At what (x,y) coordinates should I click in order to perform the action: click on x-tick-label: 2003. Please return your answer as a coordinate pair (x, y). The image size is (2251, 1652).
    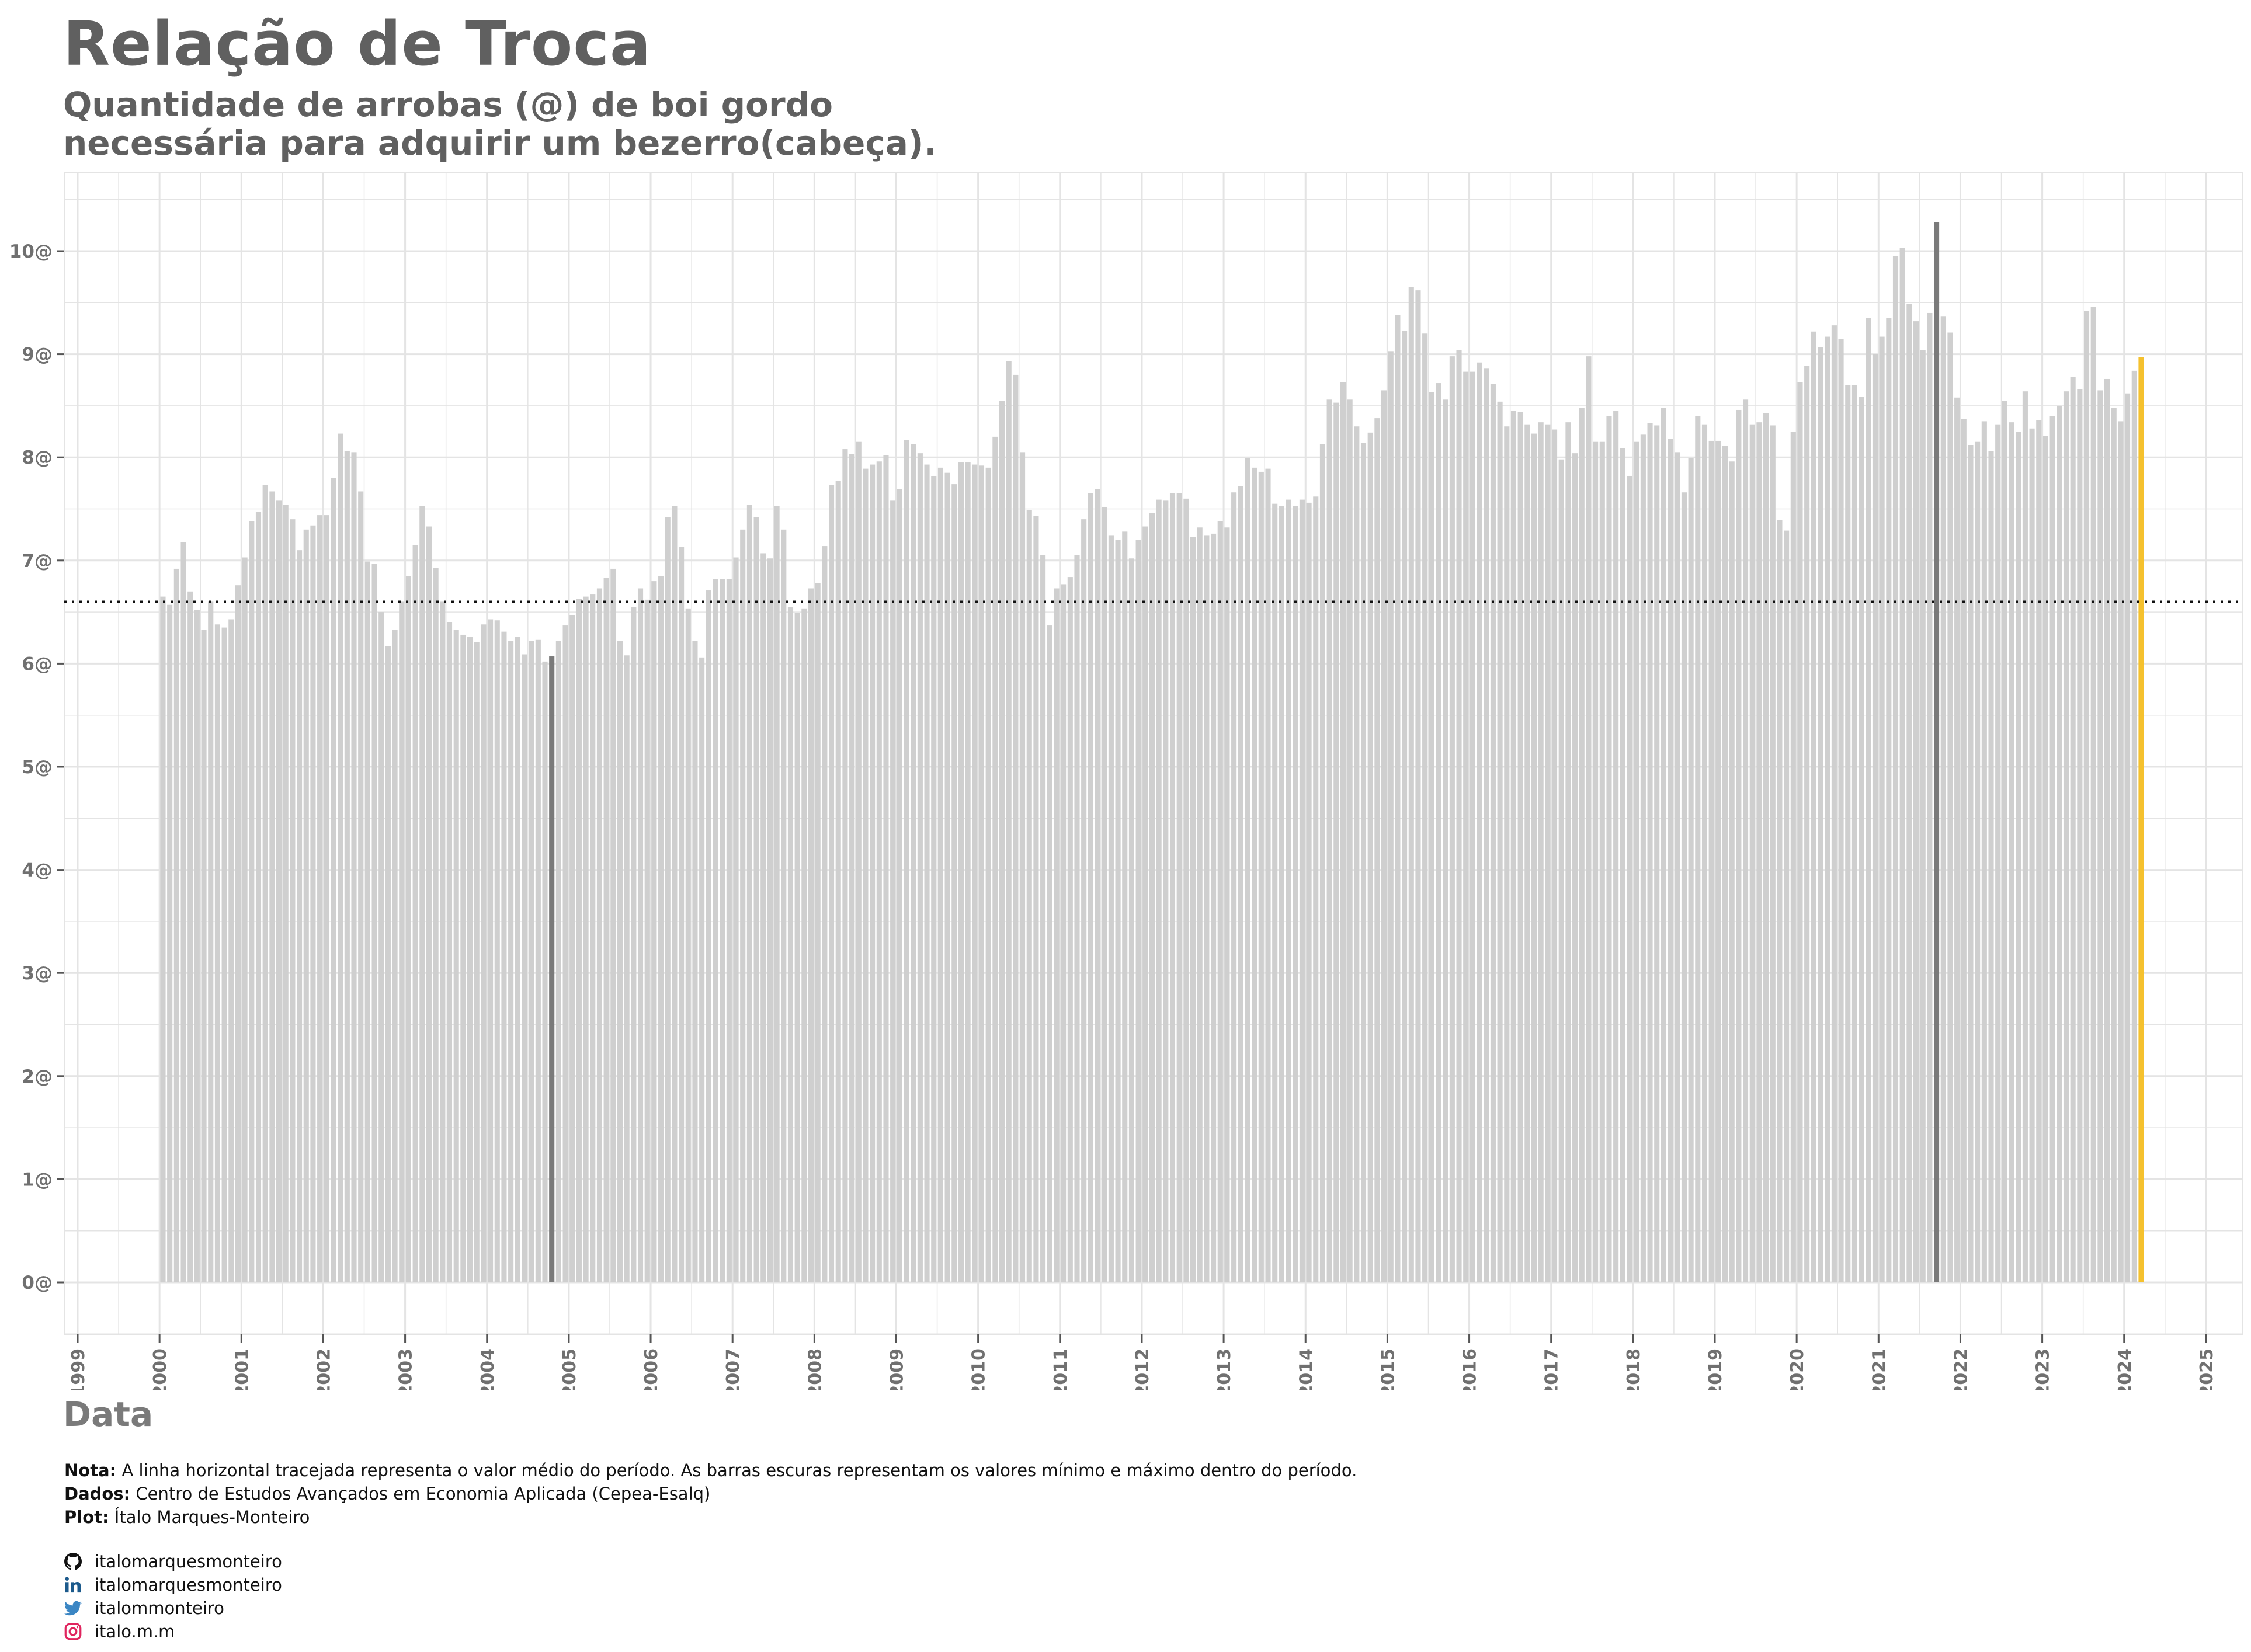
    Looking at the image, I should click on (406, 1369).